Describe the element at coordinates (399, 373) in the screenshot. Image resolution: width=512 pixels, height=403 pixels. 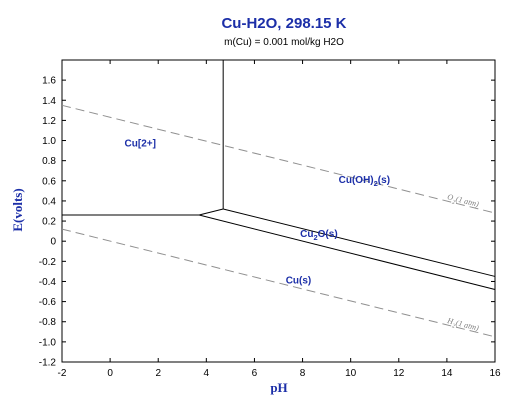
I see `x-tick-label: 12` at that location.